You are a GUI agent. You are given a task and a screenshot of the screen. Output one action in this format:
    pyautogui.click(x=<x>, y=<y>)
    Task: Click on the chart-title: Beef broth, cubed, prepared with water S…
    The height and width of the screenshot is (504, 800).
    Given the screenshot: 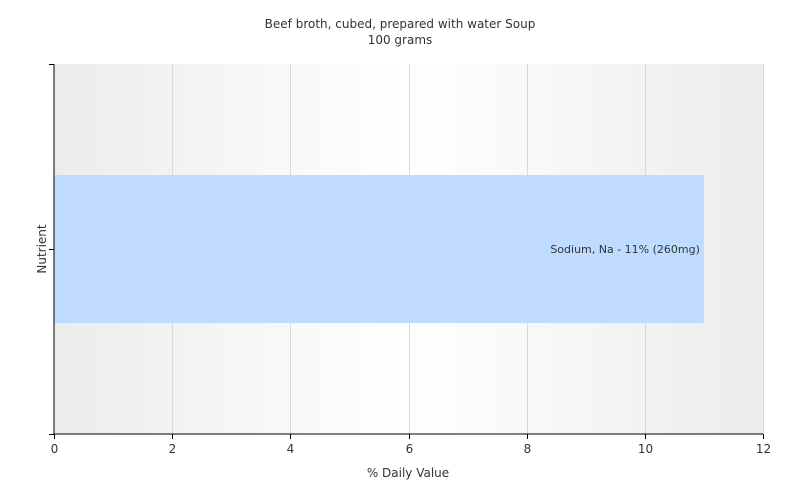 What is the action you would take?
    pyautogui.click(x=400, y=24)
    